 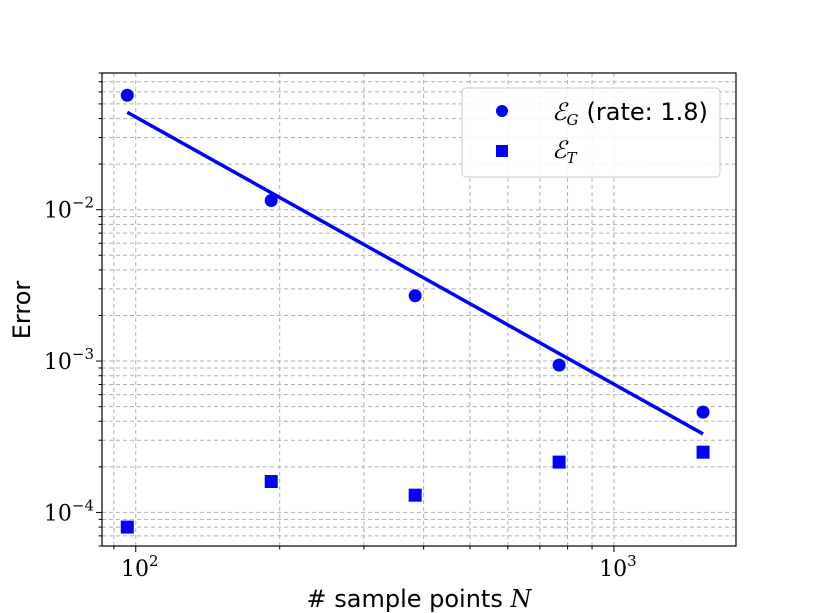 What do you see at coordinates (502, 111) in the screenshot?
I see `legend-marker-circle` at bounding box center [502, 111].